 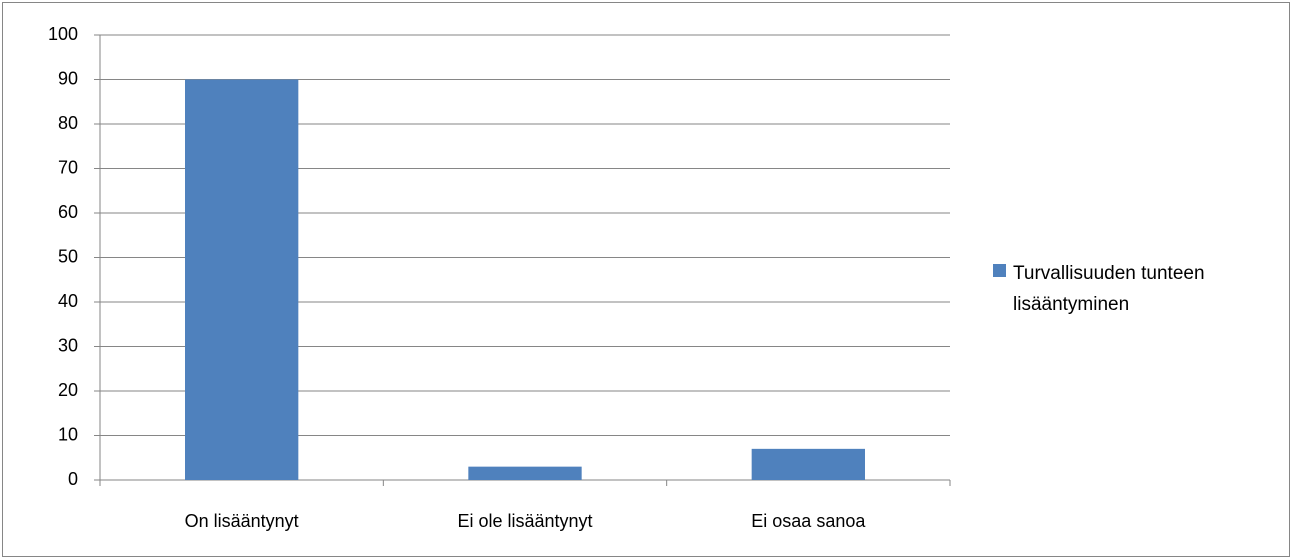 What do you see at coordinates (68, 123) in the screenshot?
I see `y-tick-label: 80` at bounding box center [68, 123].